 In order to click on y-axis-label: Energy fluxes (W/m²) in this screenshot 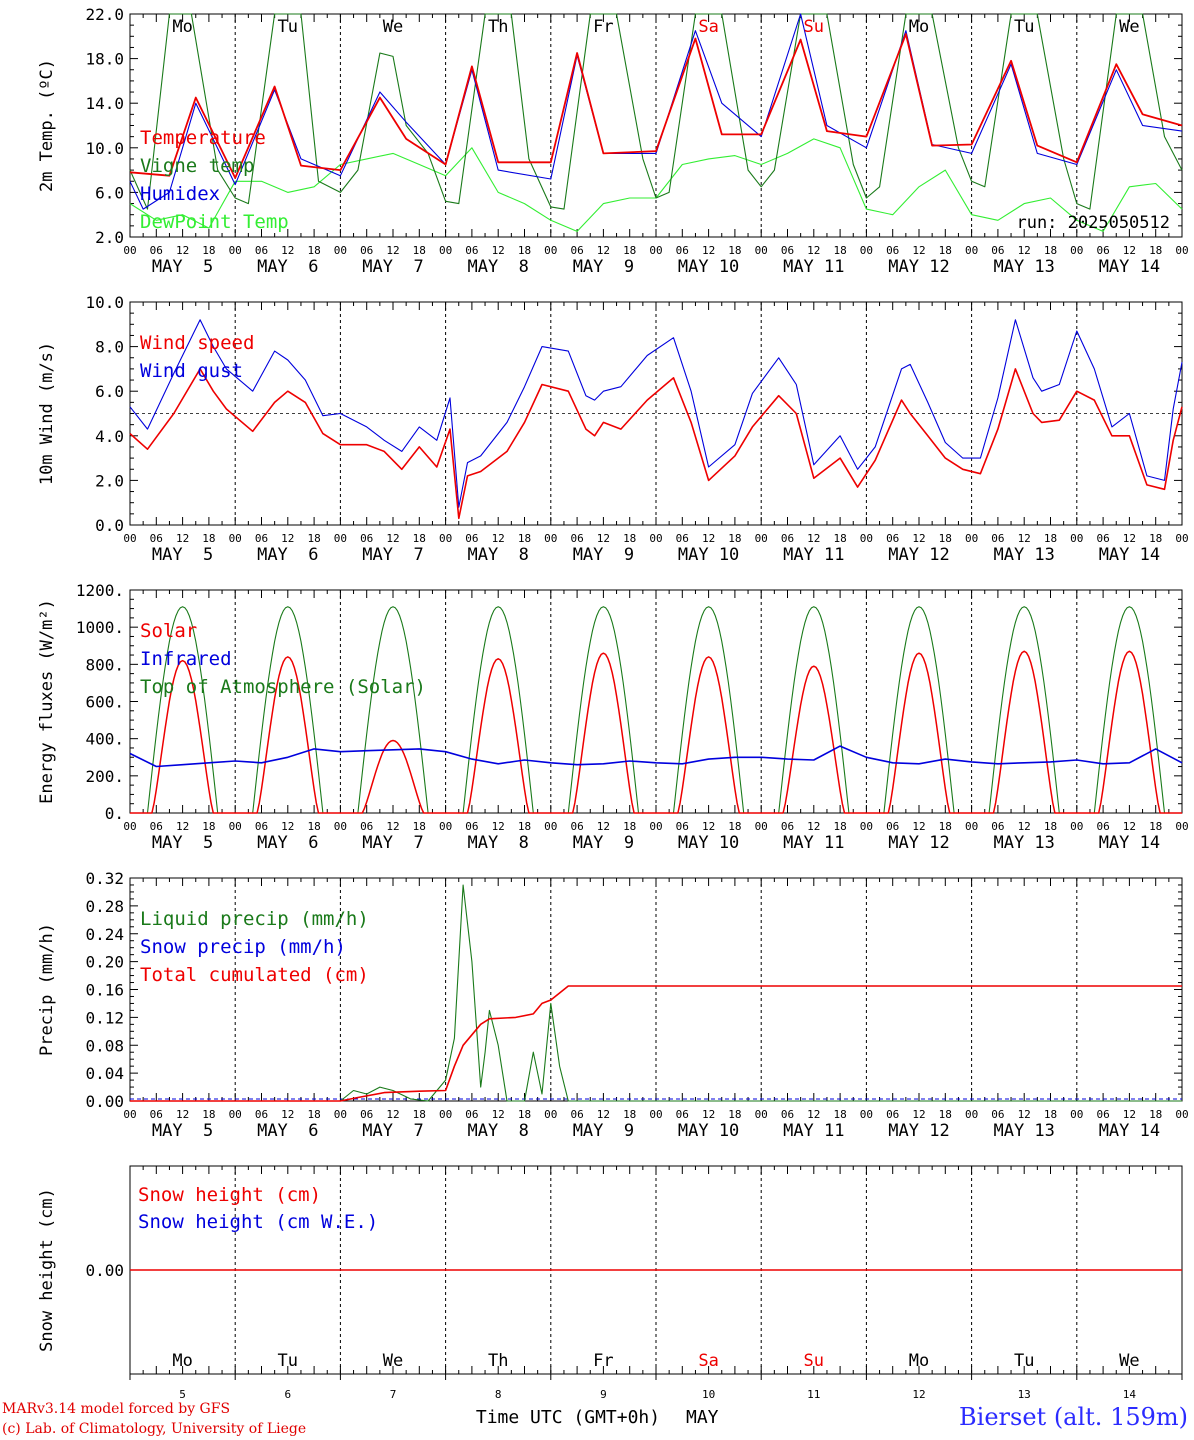, I will do `click(47, 701)`.